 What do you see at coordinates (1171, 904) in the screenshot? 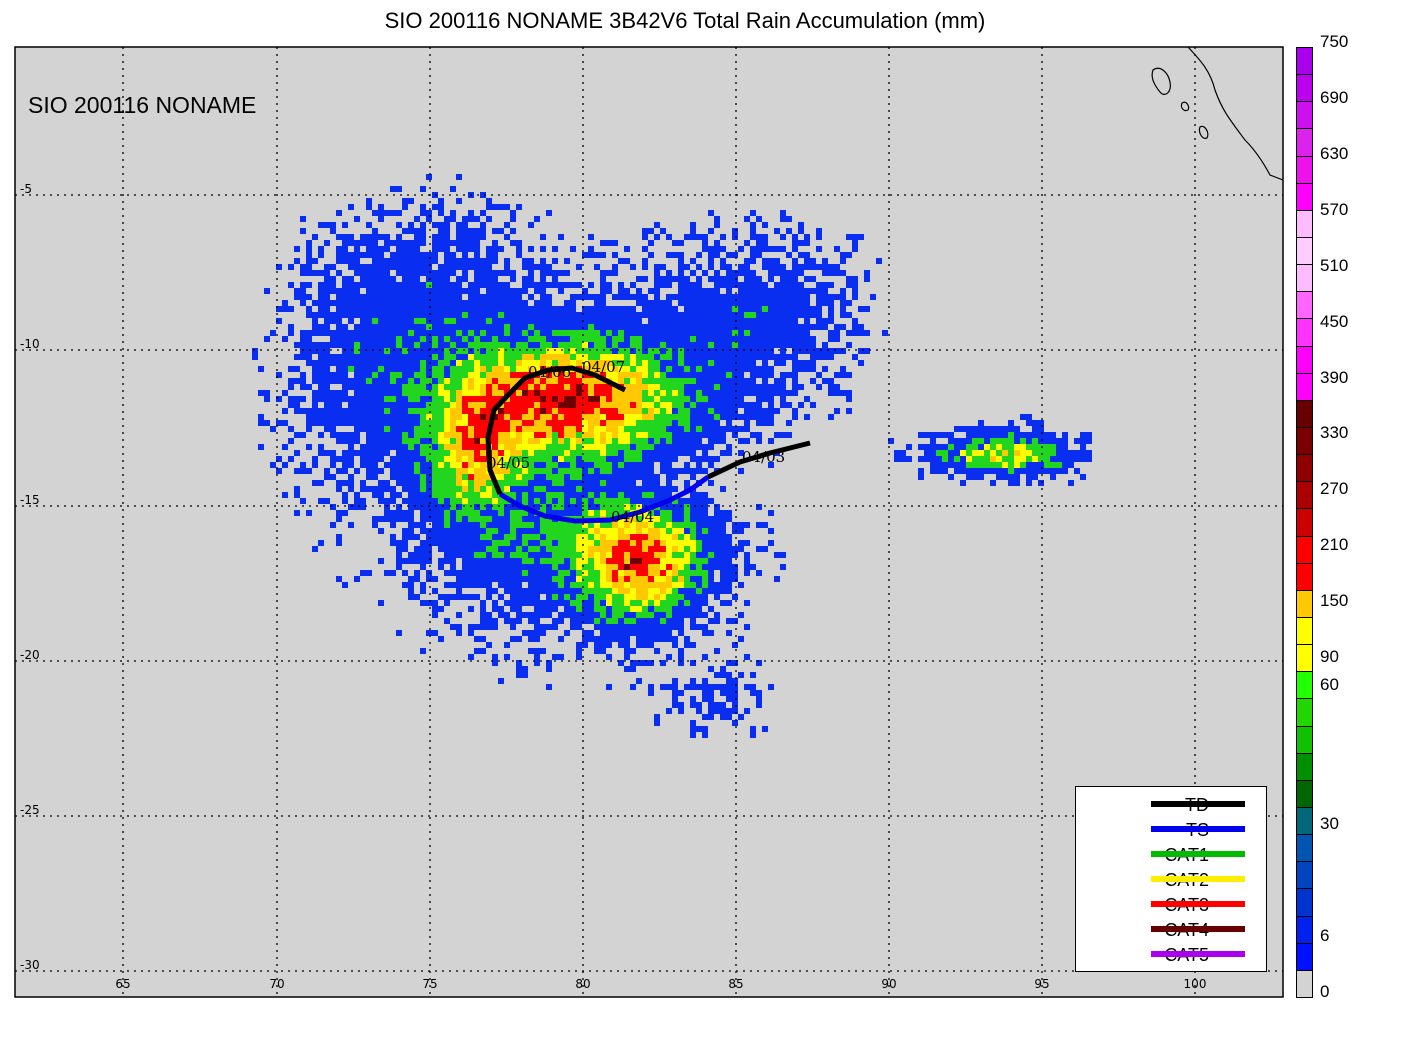
I see `legend-item: CAT3` at bounding box center [1171, 904].